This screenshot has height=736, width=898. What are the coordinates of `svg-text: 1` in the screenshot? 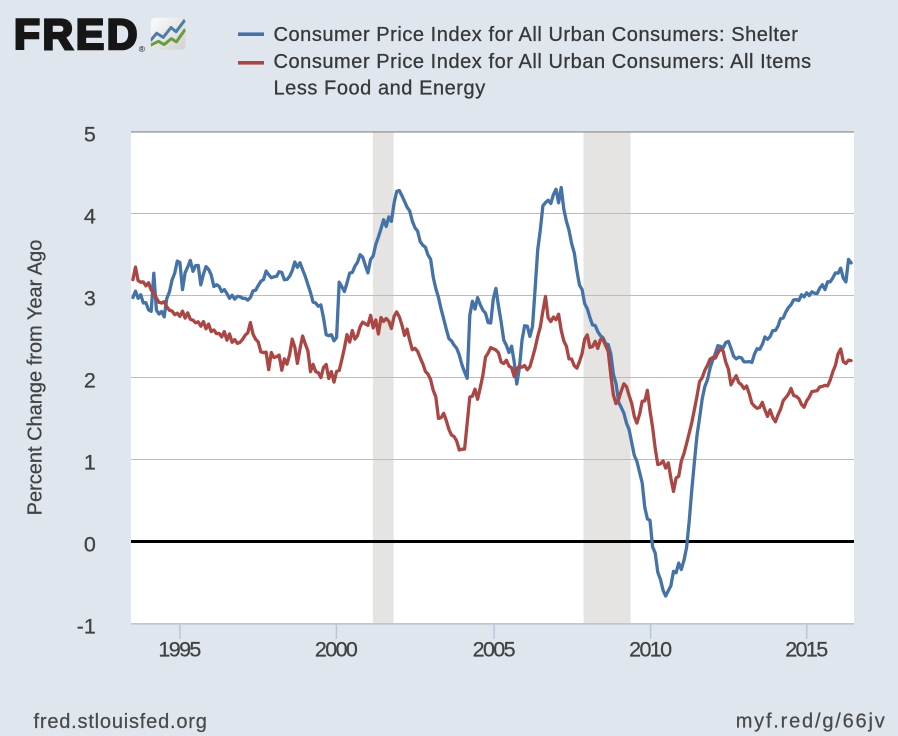 It's located at (90, 462).